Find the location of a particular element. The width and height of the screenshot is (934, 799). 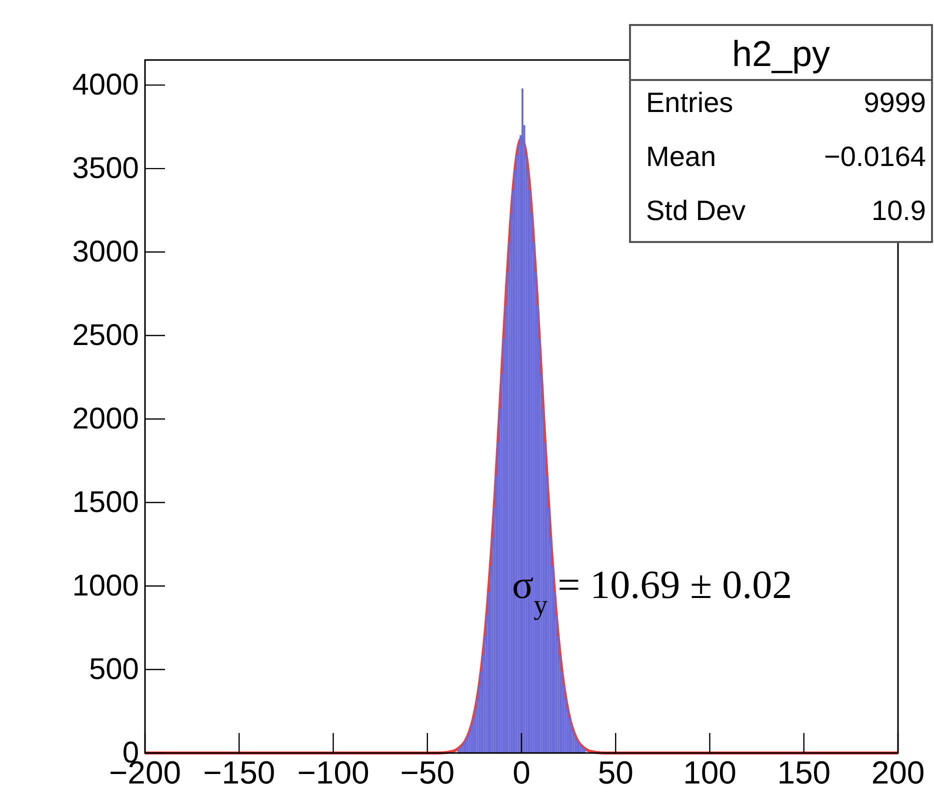

annotation: 10.9 is located at coordinates (899, 210).